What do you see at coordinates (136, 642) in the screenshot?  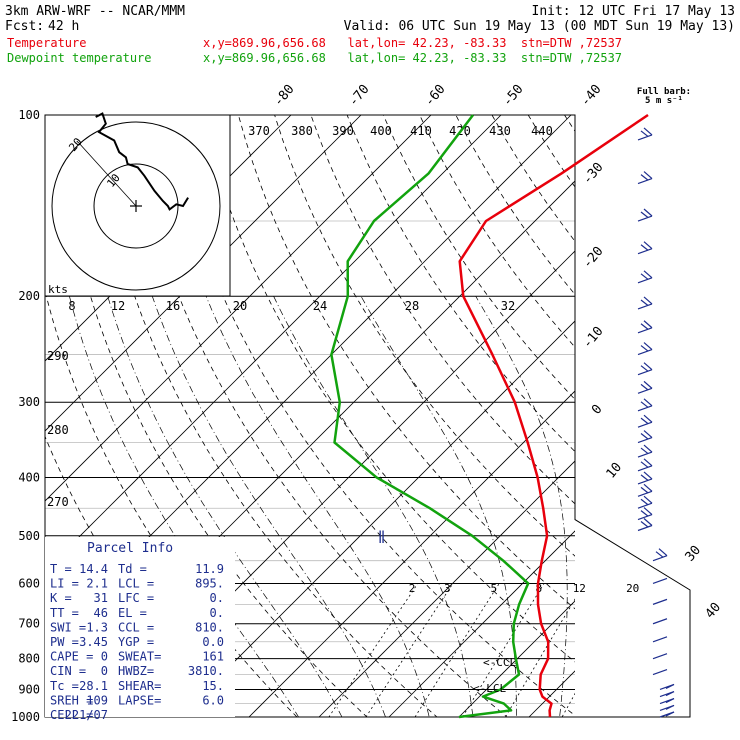 I see `parcel-info-label: YGP =` at bounding box center [136, 642].